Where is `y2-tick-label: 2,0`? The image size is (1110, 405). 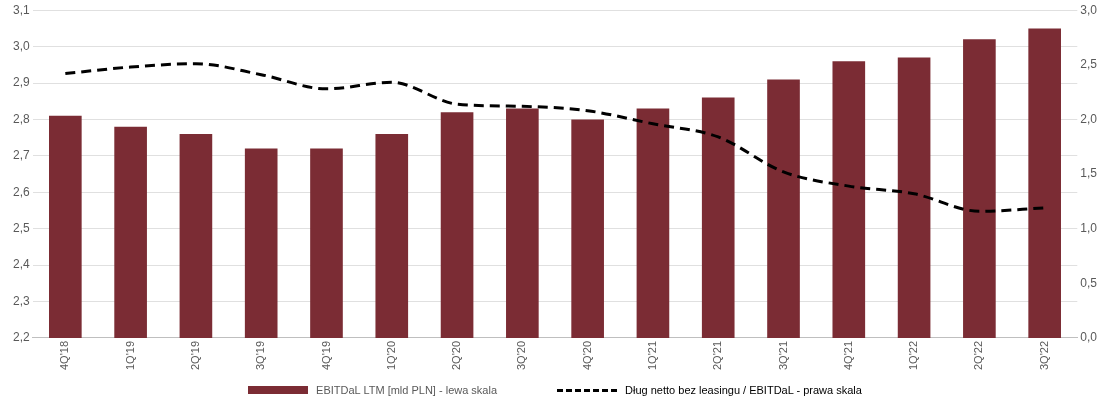 y2-tick-label: 2,0 is located at coordinates (1089, 118).